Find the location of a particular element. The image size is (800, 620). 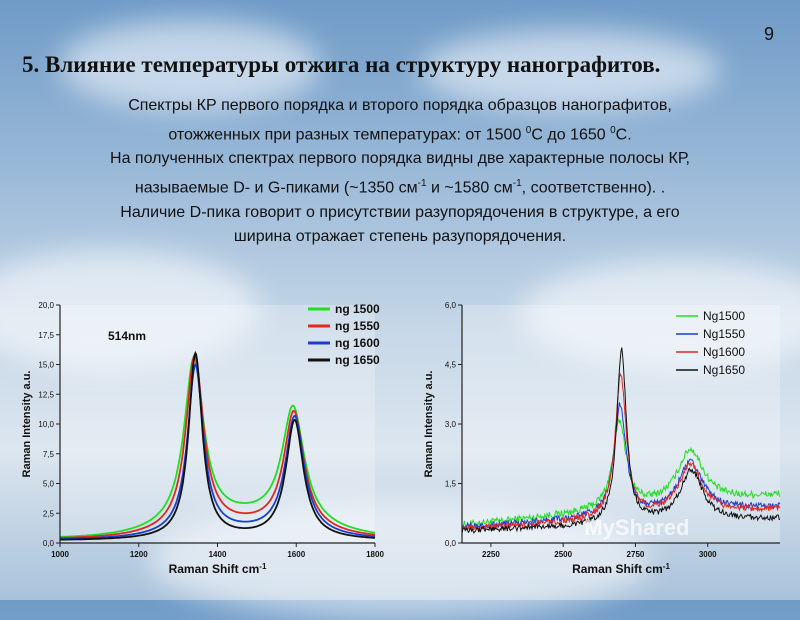

x-tick-label: 1400 is located at coordinates (218, 554).